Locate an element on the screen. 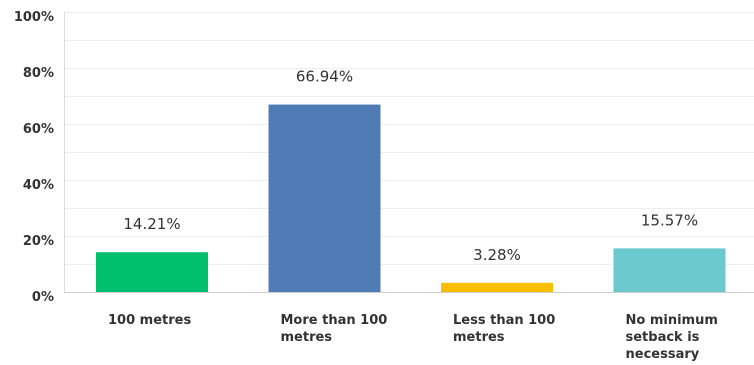  data-label-4: 15.57% is located at coordinates (669, 220).